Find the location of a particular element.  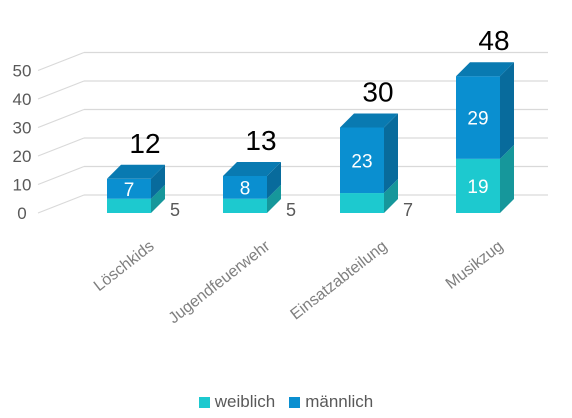

data-label-weiblich-1: 5 is located at coordinates (291, 210).